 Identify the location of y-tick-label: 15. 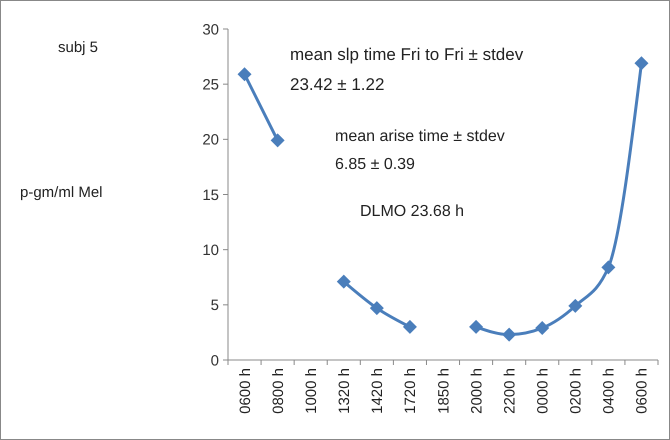
(210, 195).